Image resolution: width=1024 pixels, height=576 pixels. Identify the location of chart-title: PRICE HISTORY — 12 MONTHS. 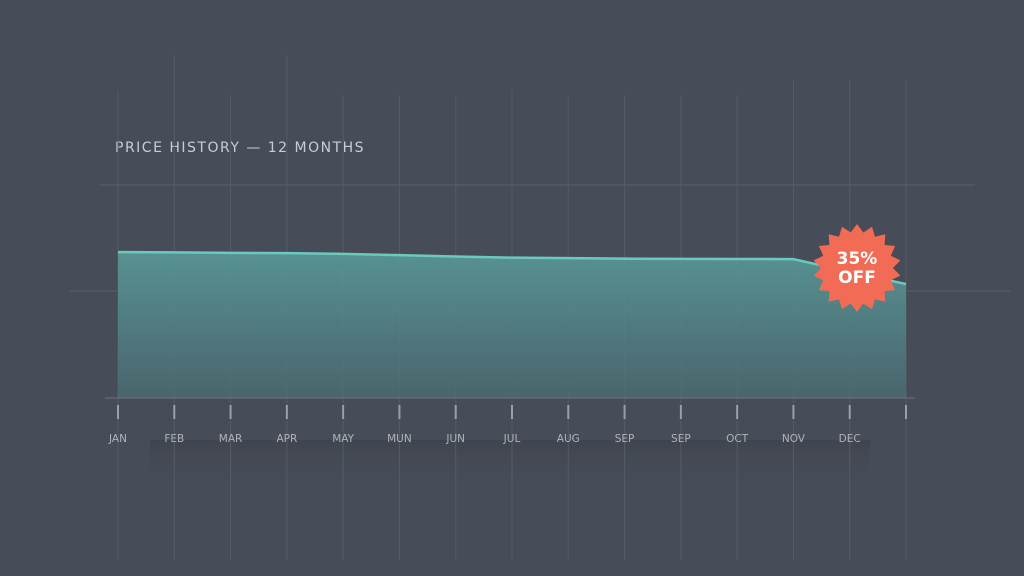
(240, 148).